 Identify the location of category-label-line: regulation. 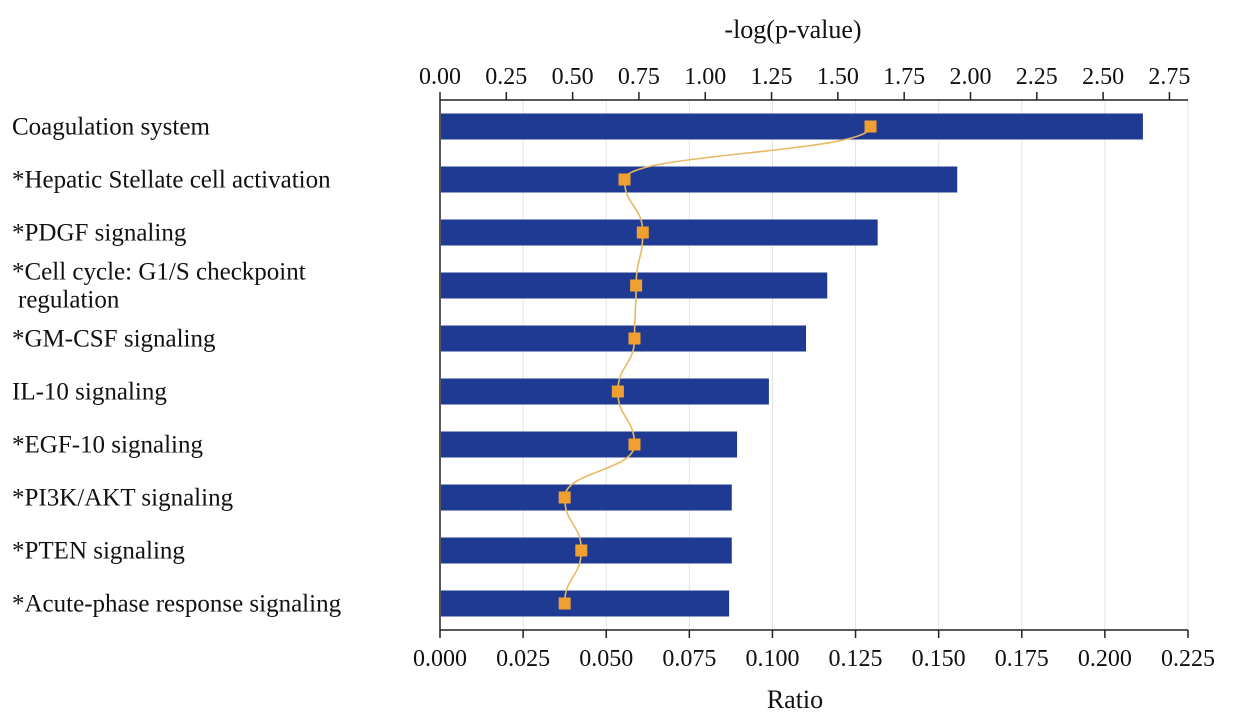
(69, 300).